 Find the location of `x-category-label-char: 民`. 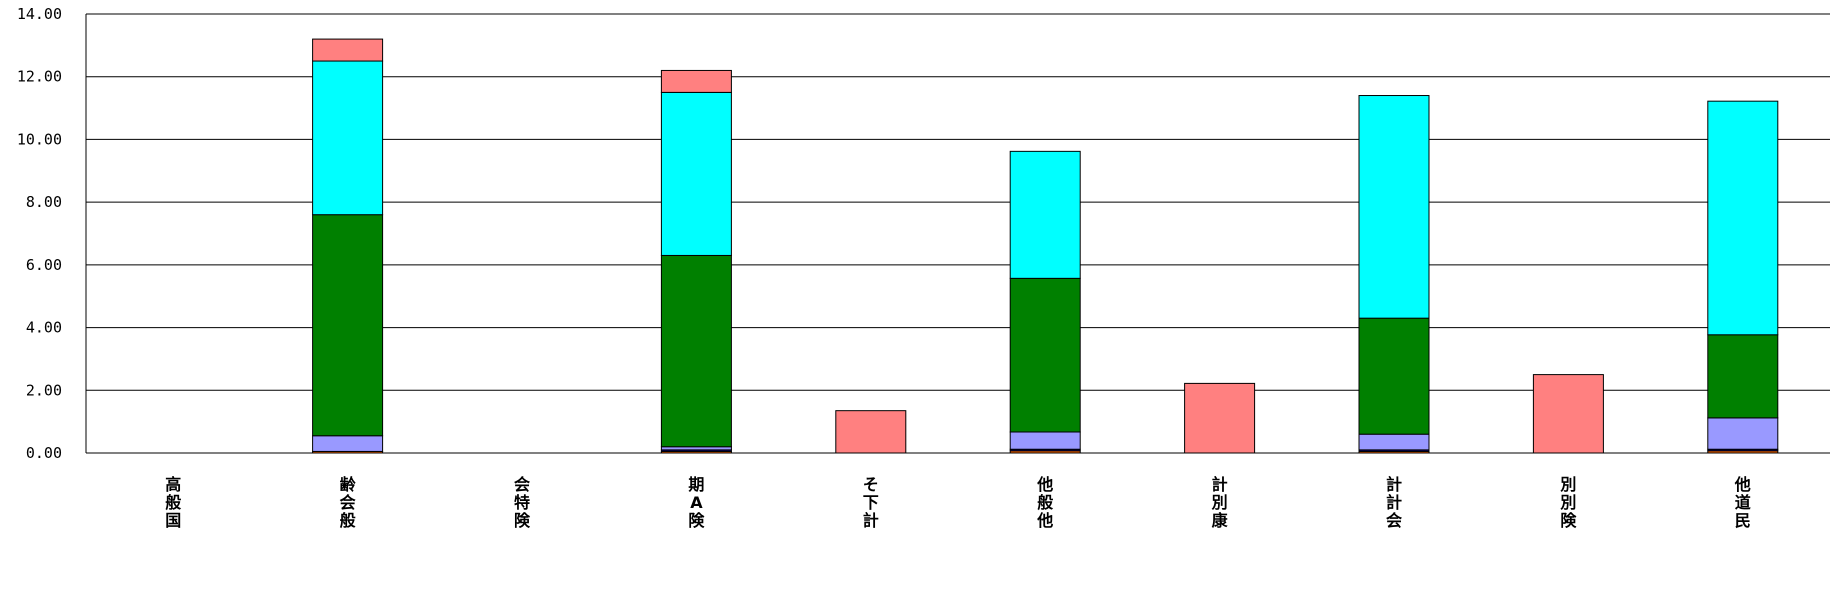

x-category-label-char: 民 is located at coordinates (1743, 520).